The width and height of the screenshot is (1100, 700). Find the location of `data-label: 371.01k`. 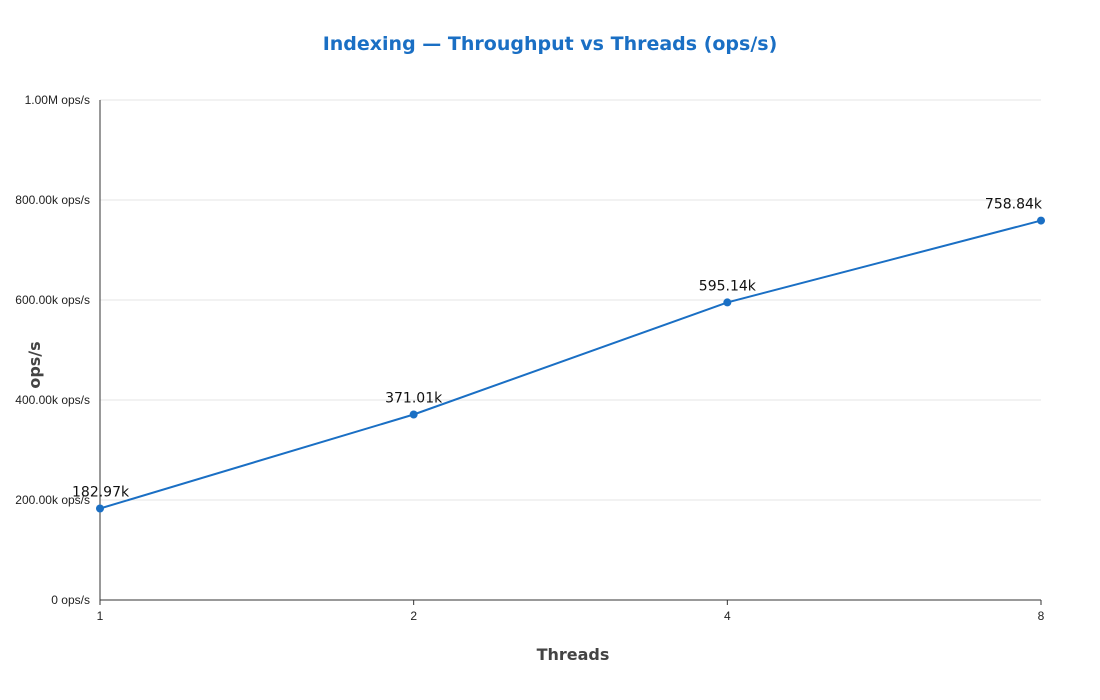

data-label: 371.01k is located at coordinates (414, 398).